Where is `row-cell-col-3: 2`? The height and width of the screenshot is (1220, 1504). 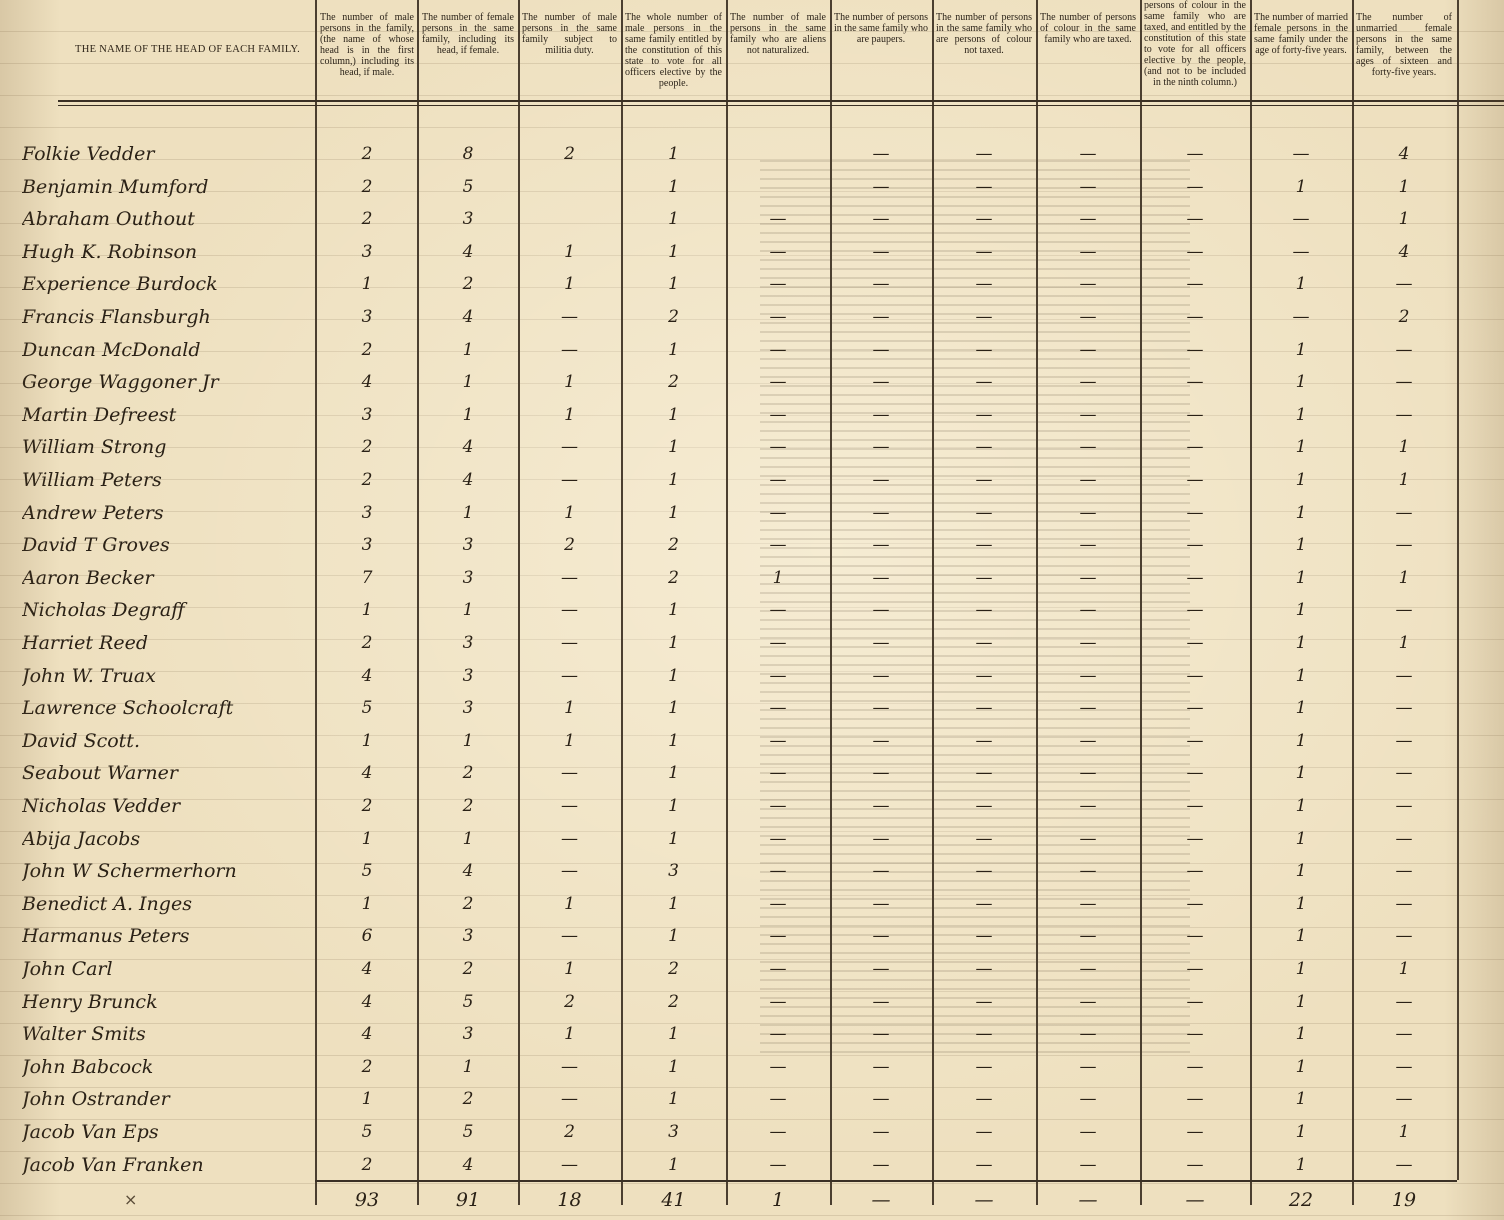
row-cell-col-3: 2 is located at coordinates (569, 1001).